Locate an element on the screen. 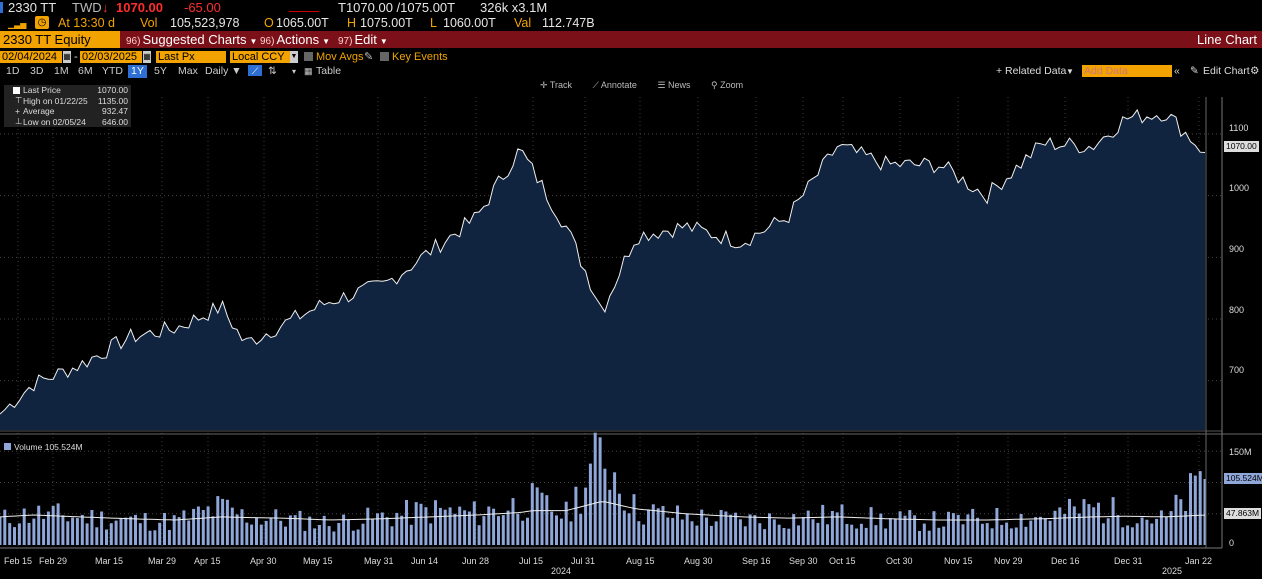 The width and height of the screenshot is (1262, 579). track-tool: ✛ Track is located at coordinates (556, 85).